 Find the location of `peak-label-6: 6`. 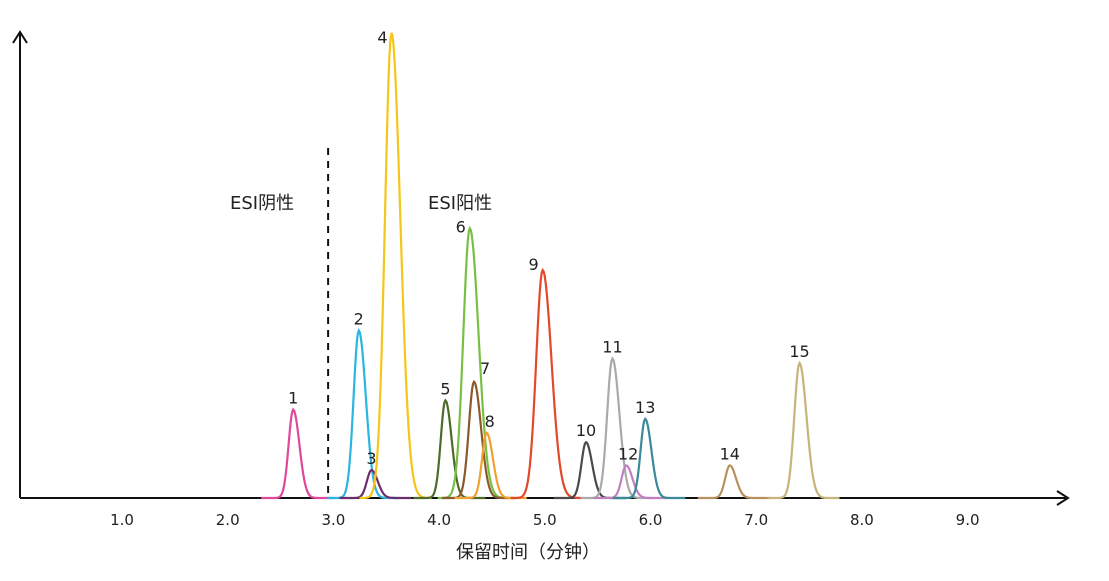

peak-label-6: 6 is located at coordinates (461, 226).